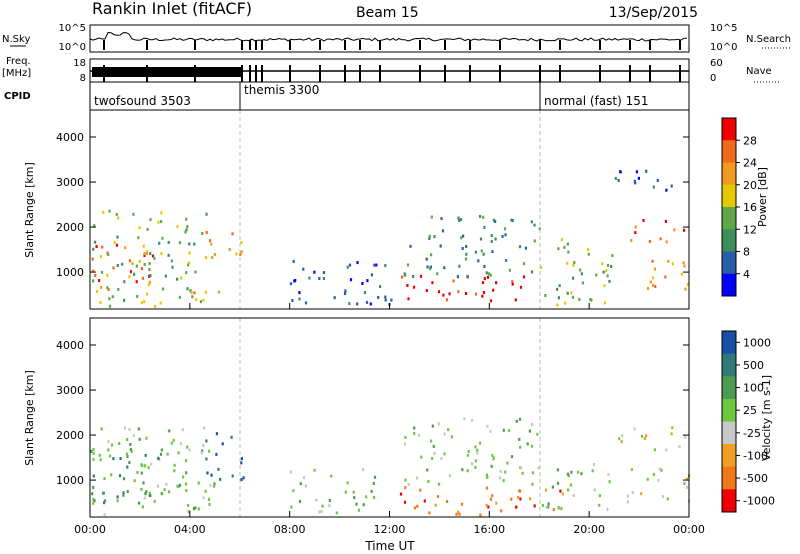  Describe the element at coordinates (729, 421) in the screenshot. I see `colorbar-frame` at that location.